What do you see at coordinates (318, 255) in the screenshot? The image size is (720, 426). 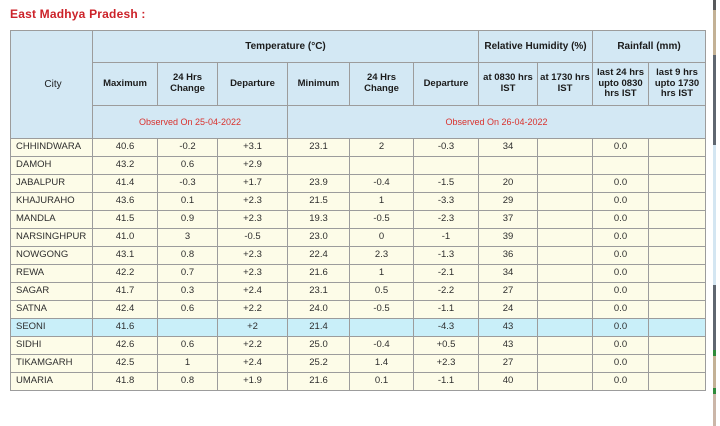 I see `value-cell: 22.4` at bounding box center [318, 255].